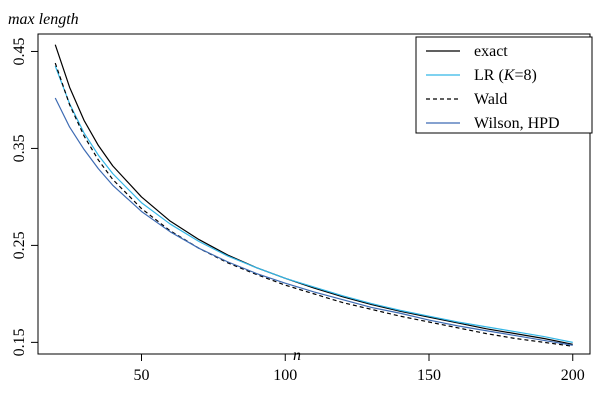 Image resolution: width=598 pixels, height=403 pixels. I want to click on legend-label-exact: exact, so click(491, 51).